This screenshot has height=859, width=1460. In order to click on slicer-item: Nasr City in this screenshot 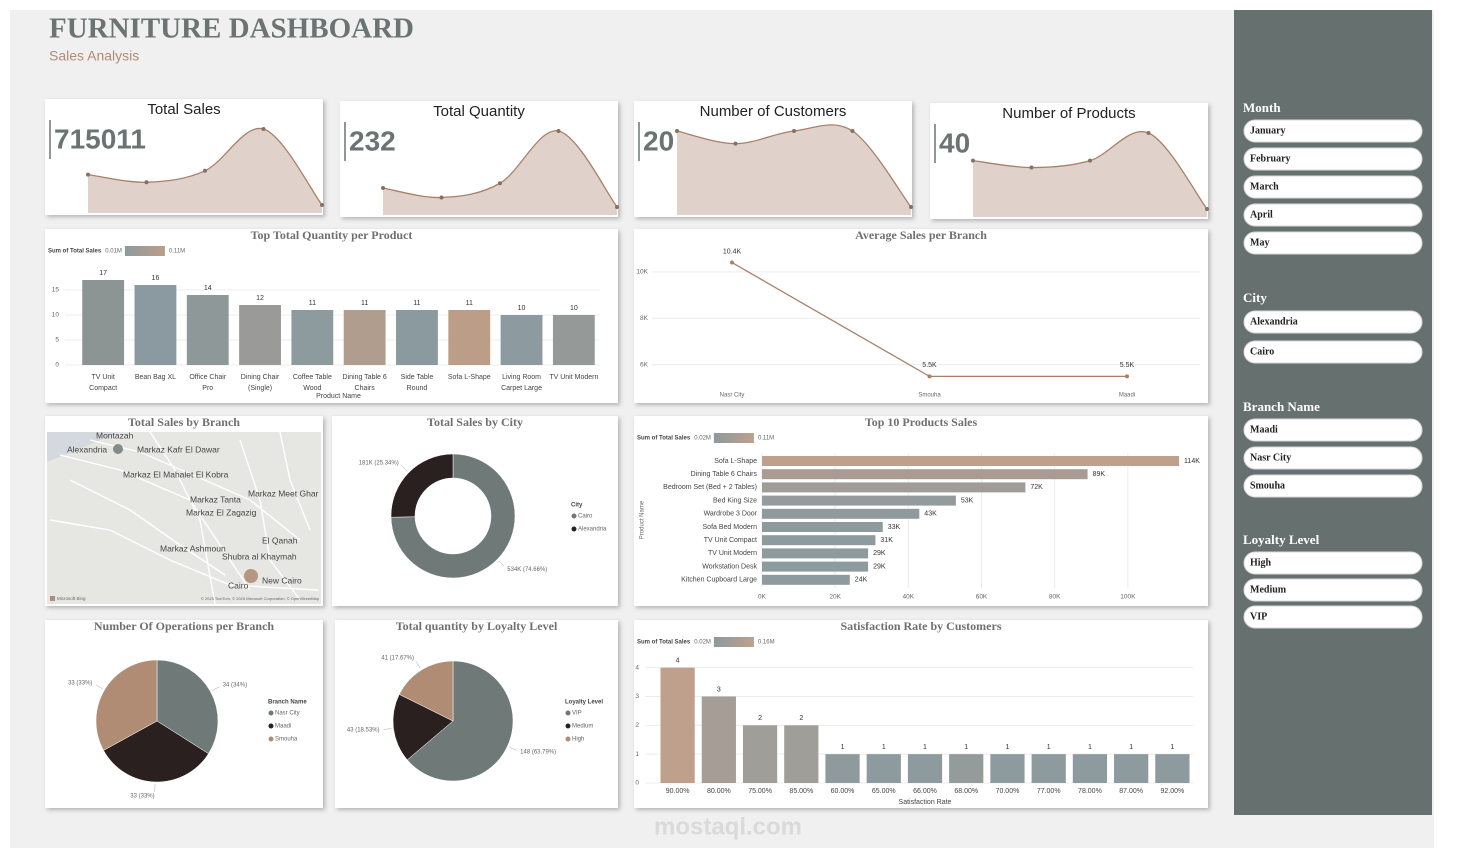, I will do `click(1333, 458)`.